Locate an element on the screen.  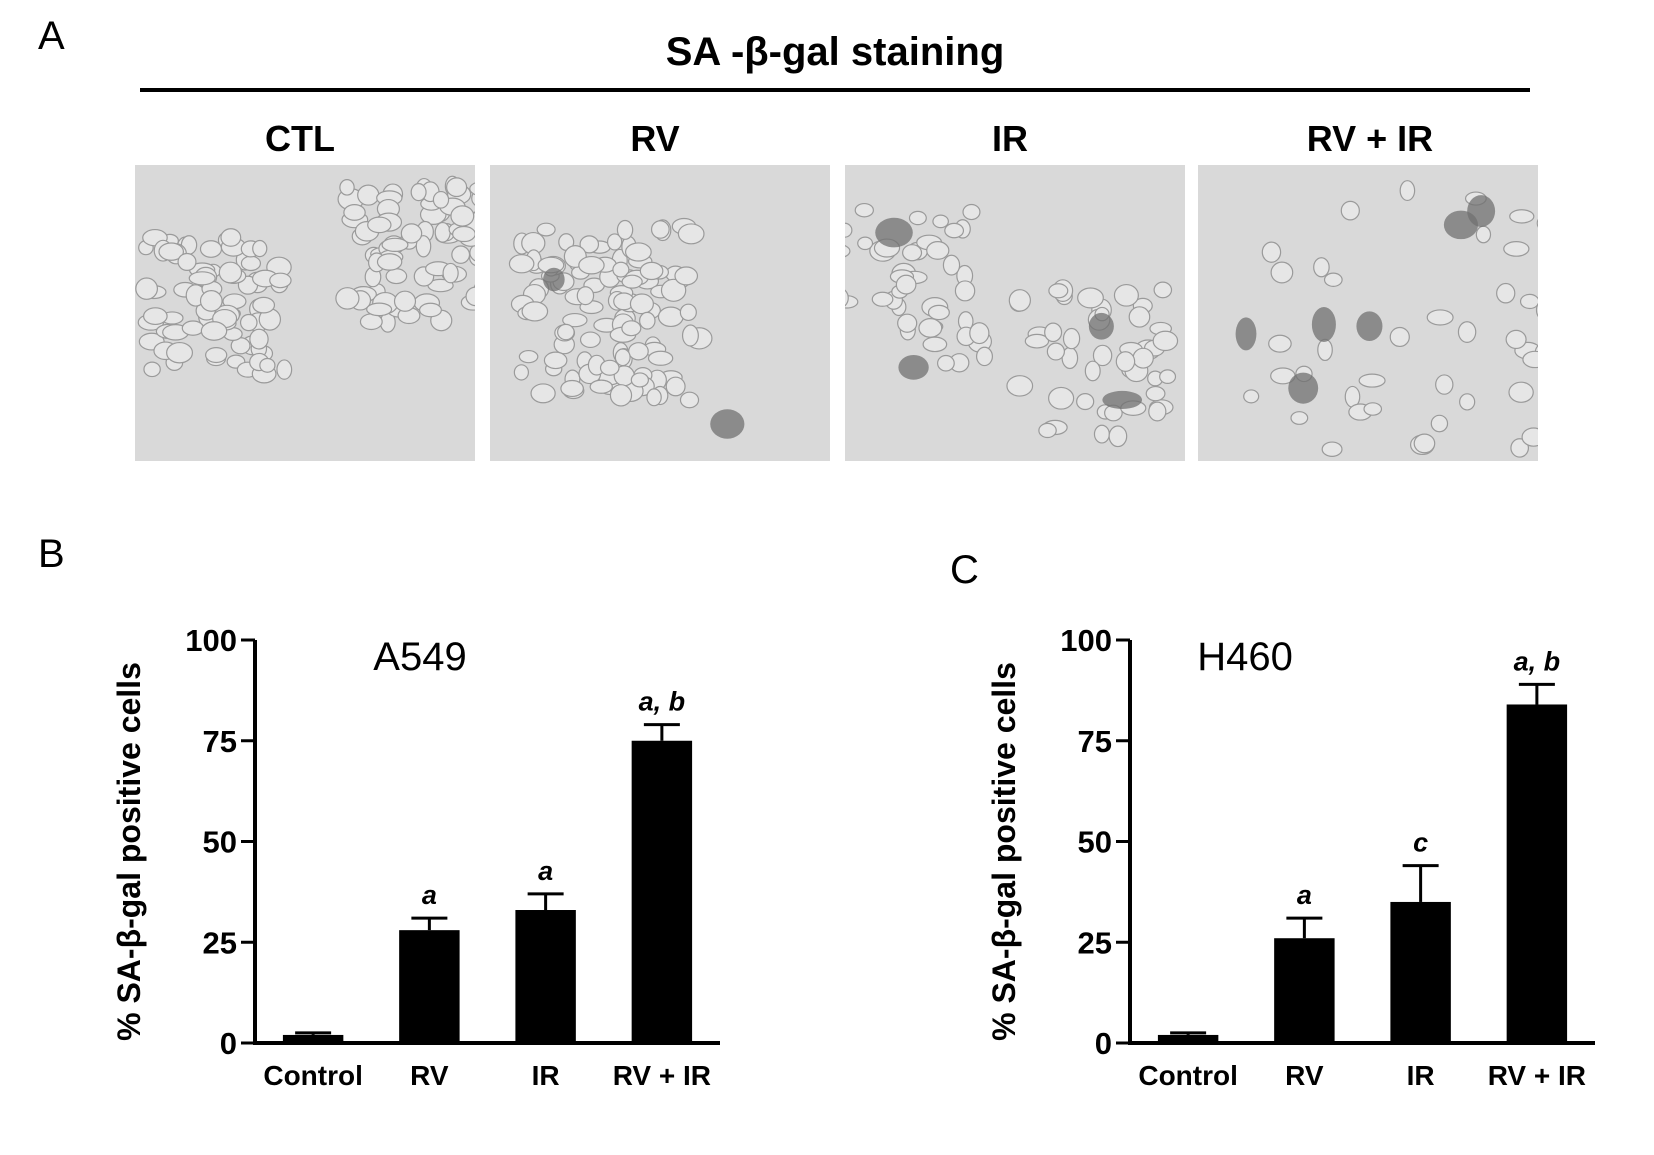
chart-title: A549 is located at coordinates (419, 657).